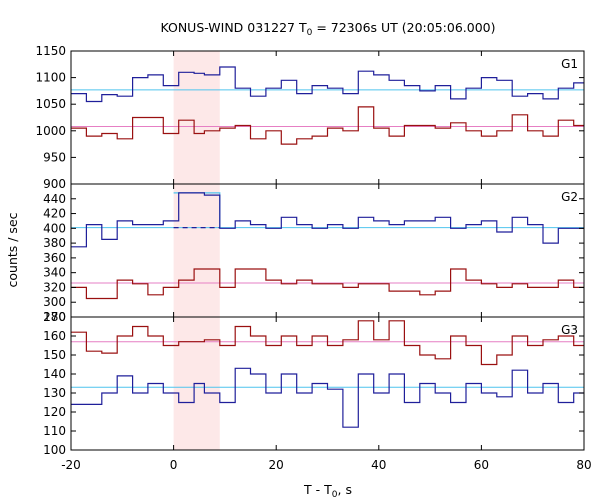 The width and height of the screenshot is (600, 500). I want to click on y-tick-label-g1-1100: 1100, so click(50, 78).